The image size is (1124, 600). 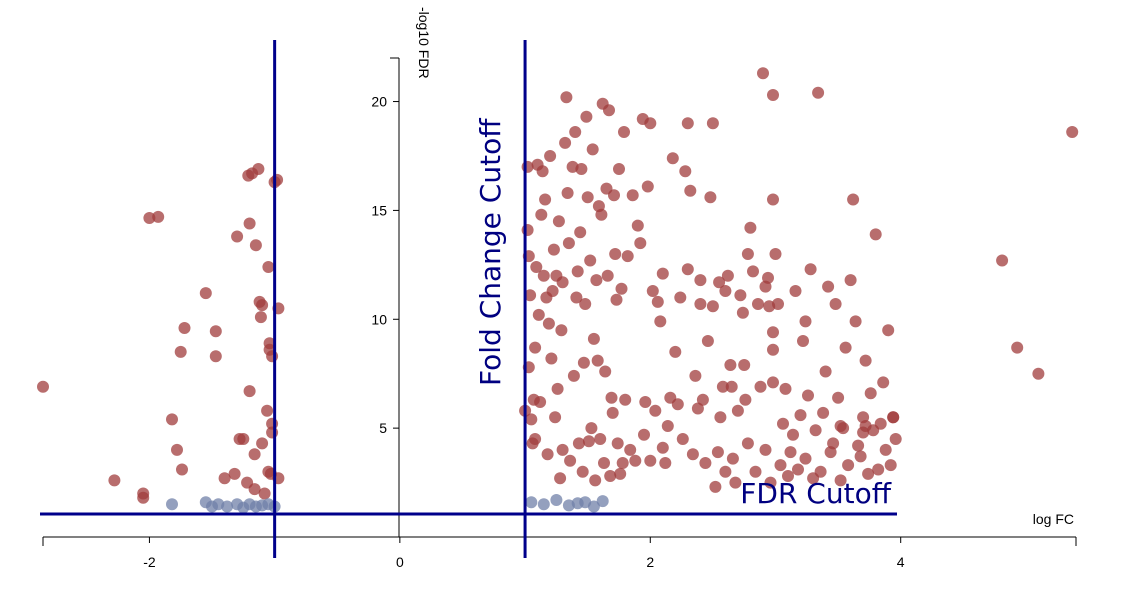 I want to click on x-axis: -2 0 2 4 log FC, so click(x=559, y=540).